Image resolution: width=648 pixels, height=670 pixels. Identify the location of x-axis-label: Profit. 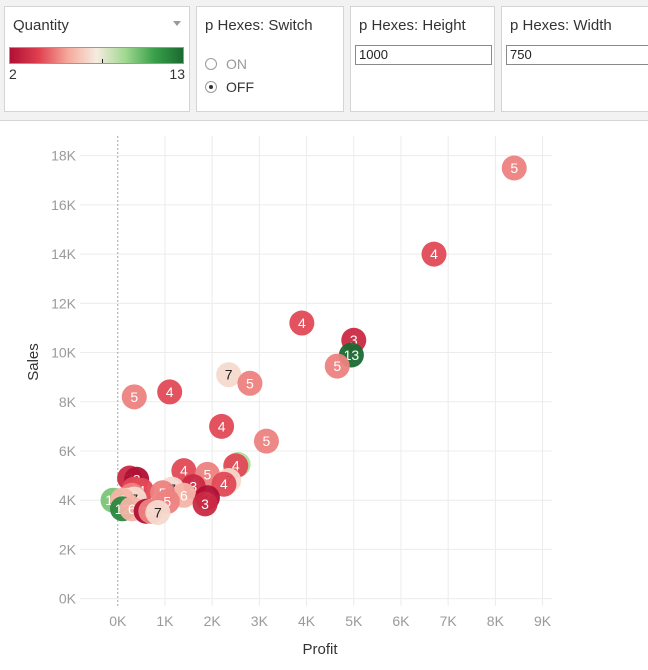
(320, 649).